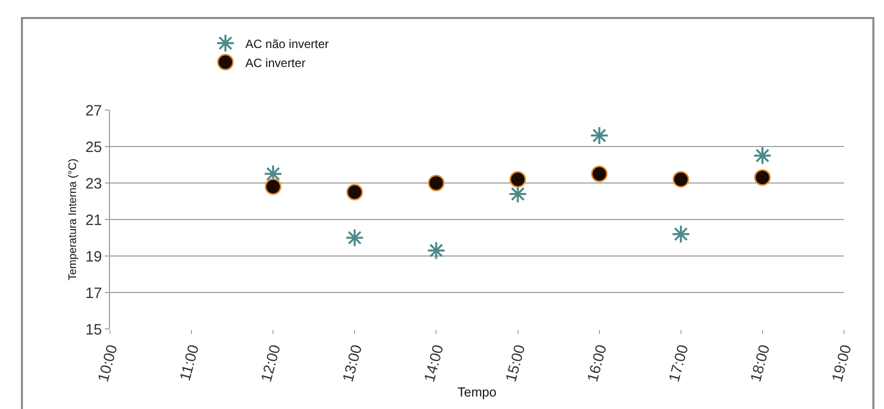  I want to click on y-tick-label: 19, so click(93, 257).